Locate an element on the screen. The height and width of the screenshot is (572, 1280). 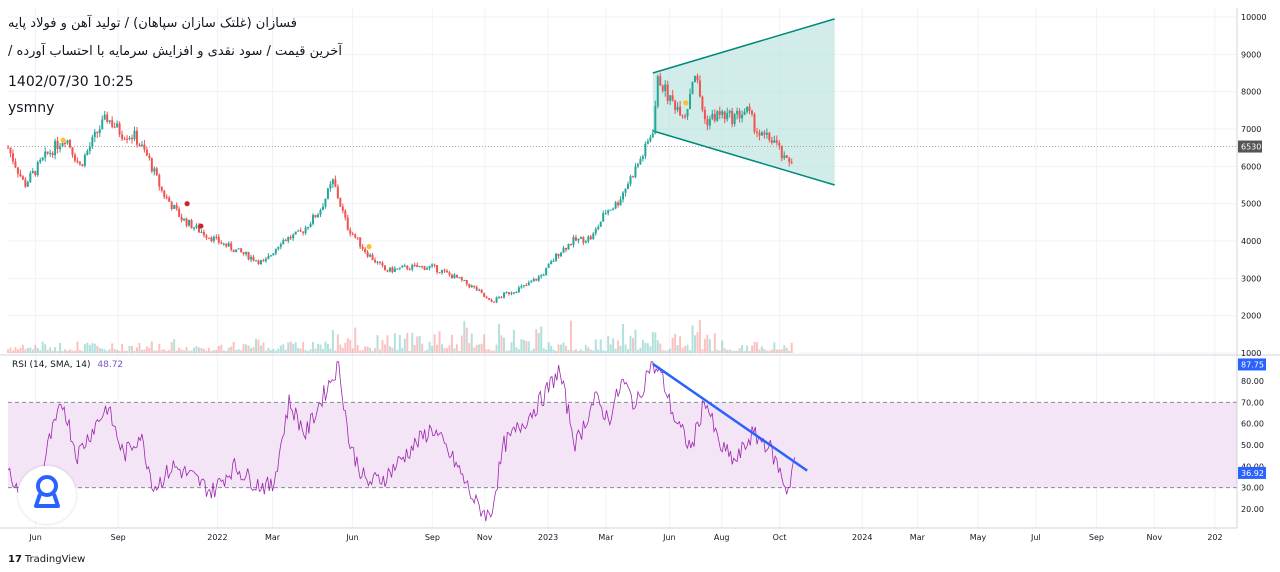
channel-upper-line is located at coordinates (743, 46).